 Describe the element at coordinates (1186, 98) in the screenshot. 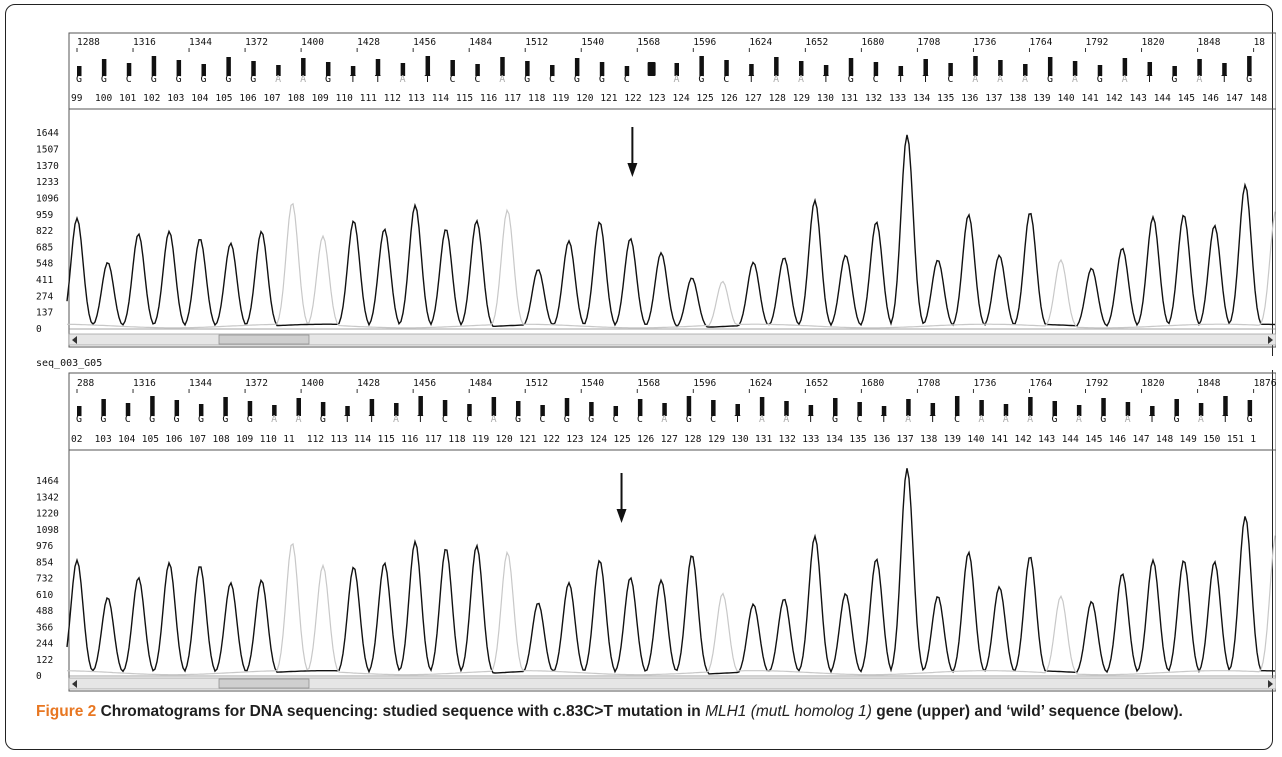

I see `base-position-label: 145` at that location.